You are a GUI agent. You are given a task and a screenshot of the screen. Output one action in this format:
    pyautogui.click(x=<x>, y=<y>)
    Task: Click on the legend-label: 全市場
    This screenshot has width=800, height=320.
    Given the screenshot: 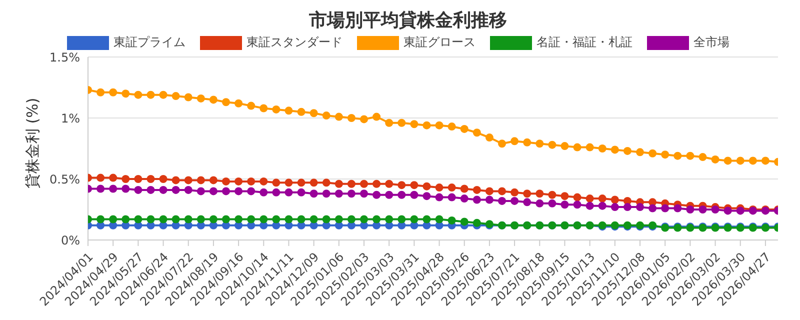 What is the action you would take?
    pyautogui.click(x=712, y=42)
    